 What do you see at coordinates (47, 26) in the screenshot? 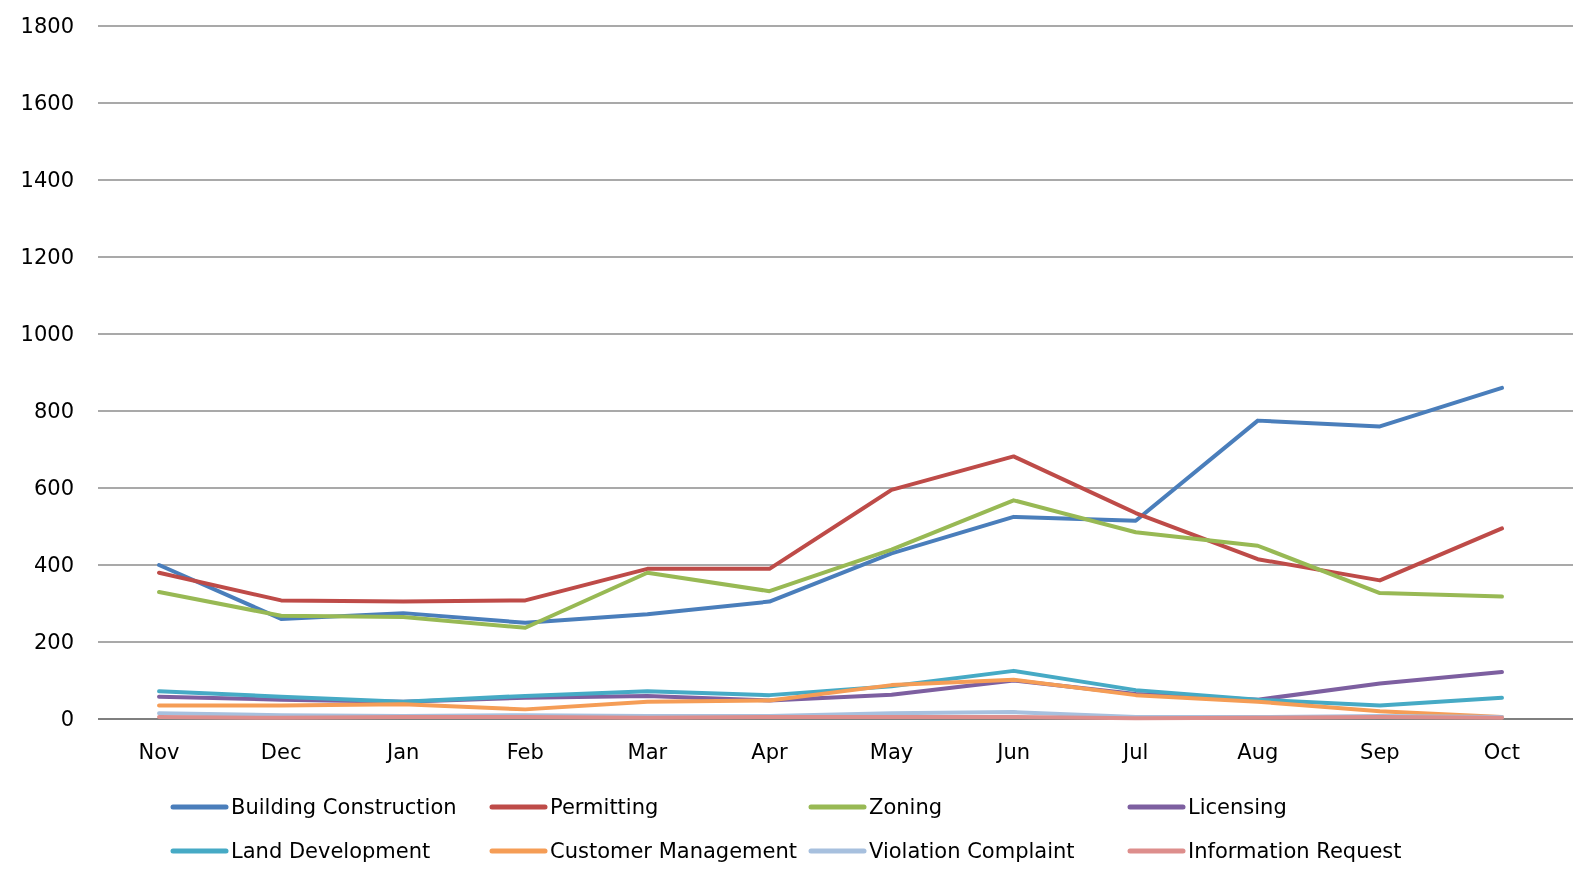
I see `y-tick-label: 1800` at bounding box center [47, 26].